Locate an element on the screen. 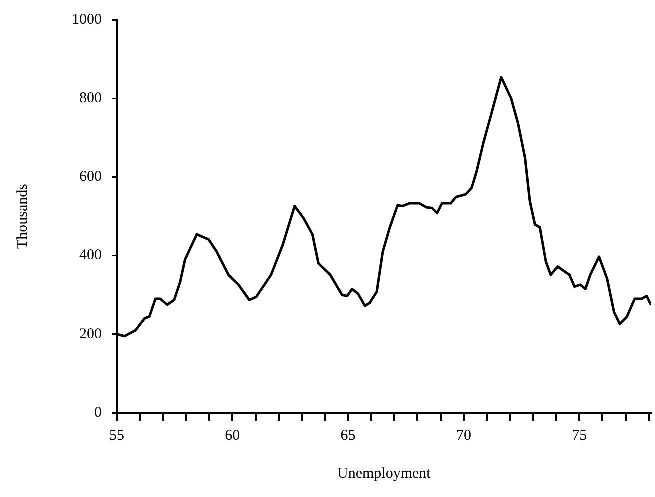 The width and height of the screenshot is (655, 497). x-axis-title: Unemployment is located at coordinates (384, 474).